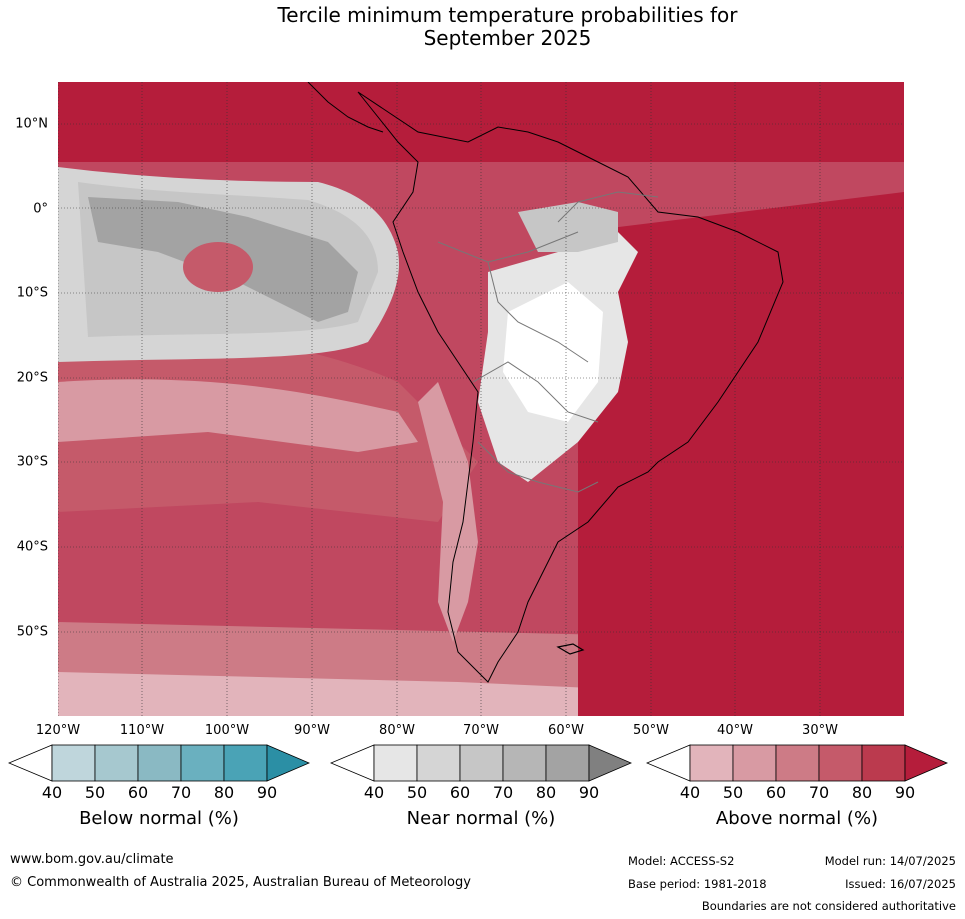  I want to click on colorbar-below-tick-70: 70, so click(181, 792).